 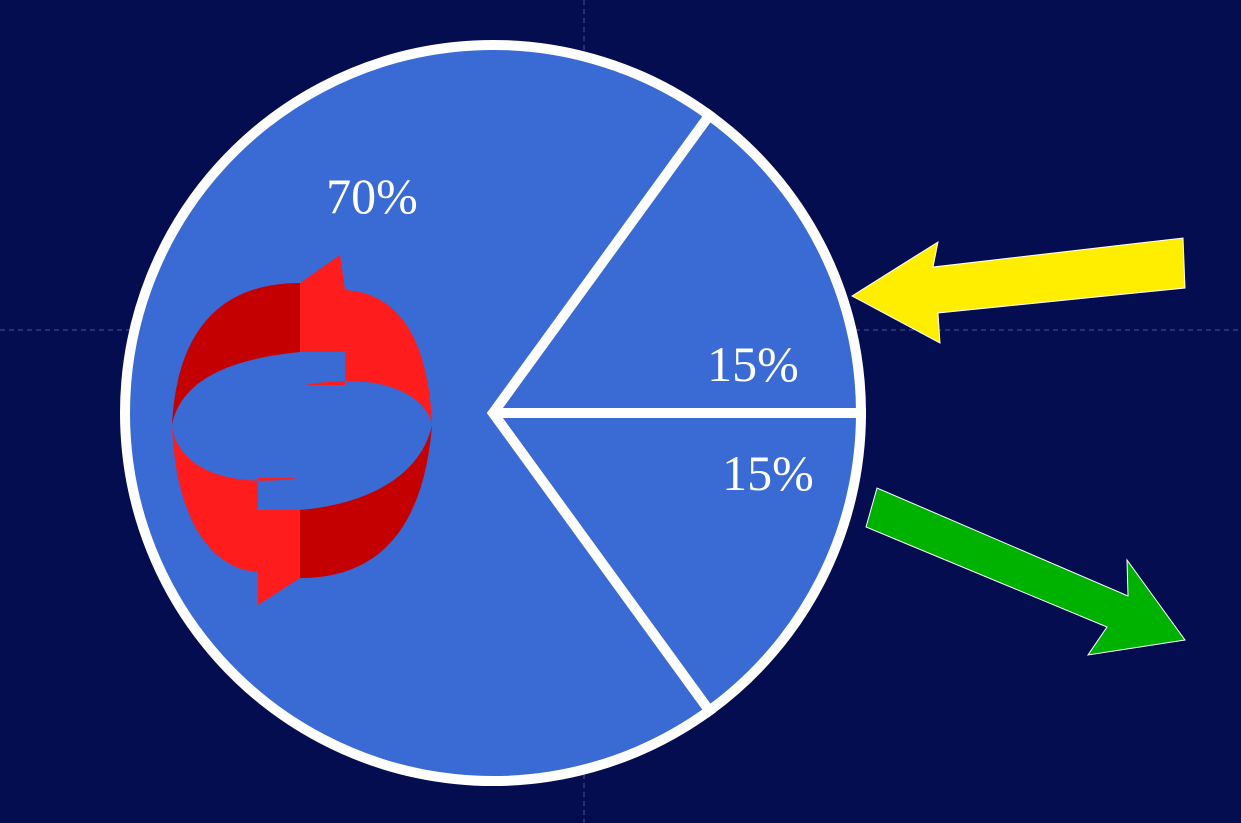 I want to click on slice-label-15-upper: 15%, so click(x=753, y=364).